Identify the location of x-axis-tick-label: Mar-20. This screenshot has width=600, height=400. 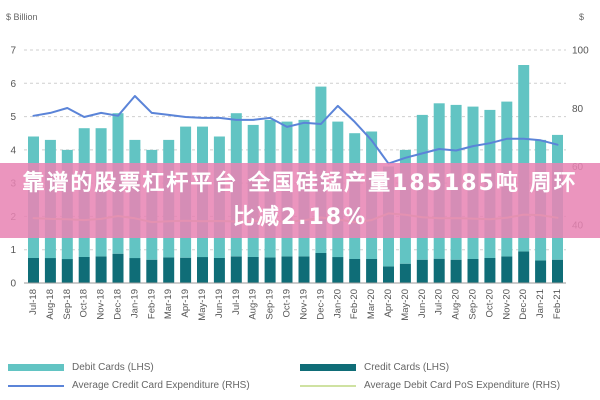
(371, 304).